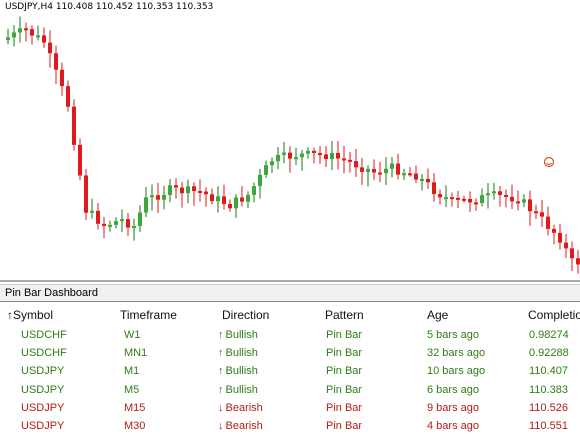  What do you see at coordinates (30, 315) in the screenshot?
I see `column-header-symbol: ↑Symbol` at bounding box center [30, 315].